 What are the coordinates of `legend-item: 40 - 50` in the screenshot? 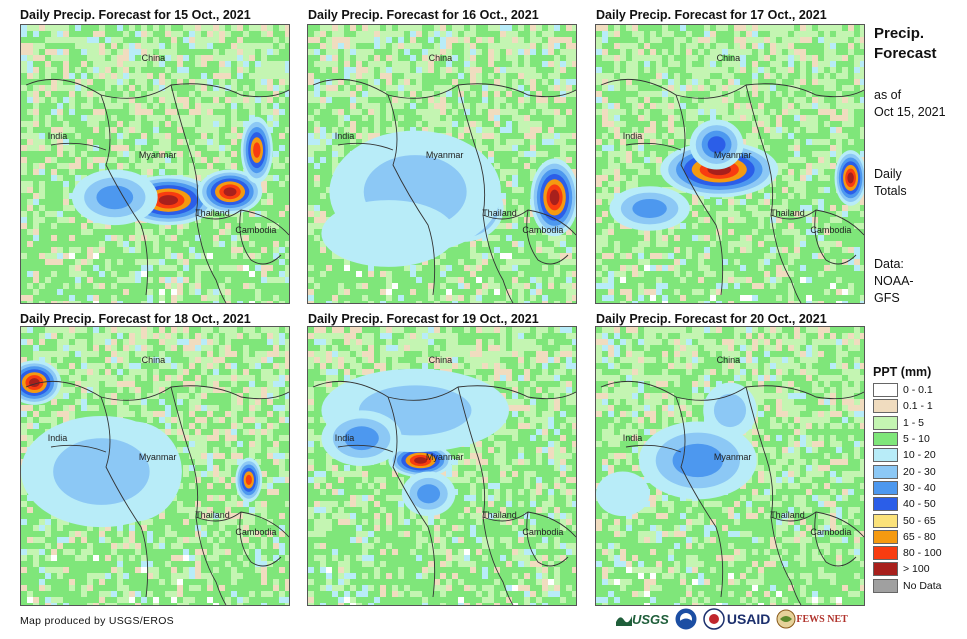 It's located at (907, 504).